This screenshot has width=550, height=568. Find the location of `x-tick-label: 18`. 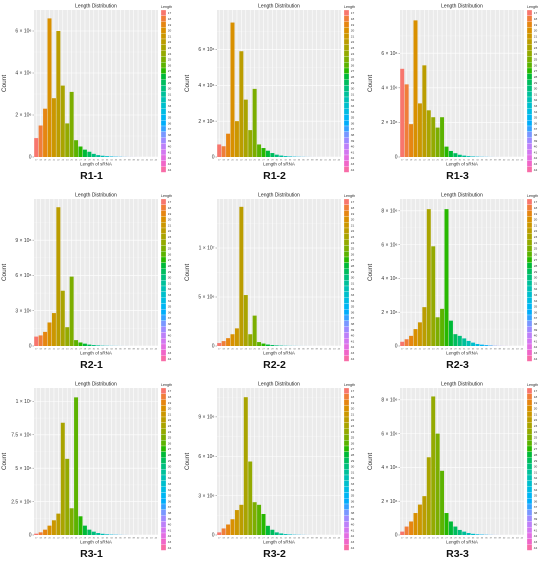

x-tick-label: 18 is located at coordinates (223, 538).